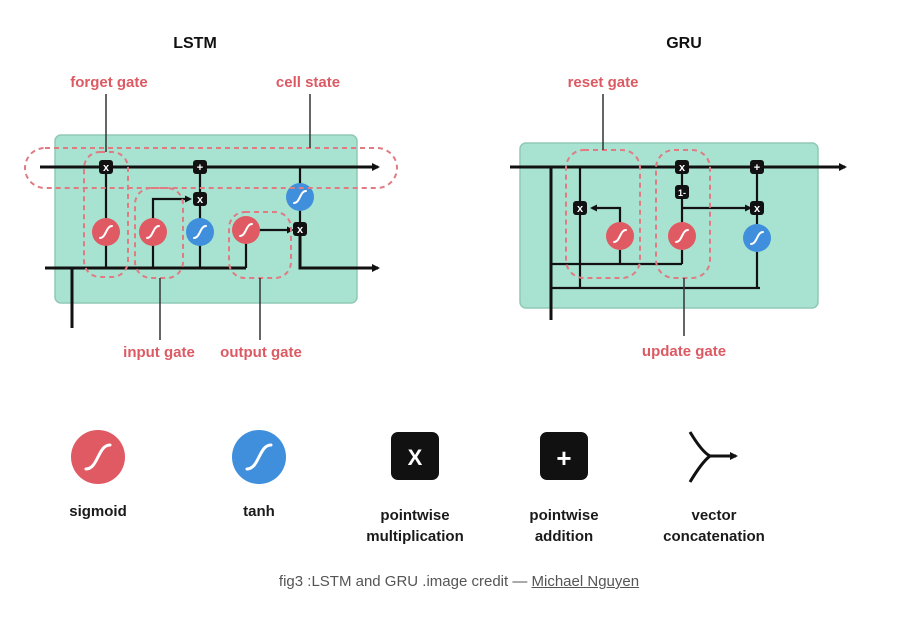  Describe the element at coordinates (415, 536) in the screenshot. I see `legend-mult-label-2: multiplication` at that location.